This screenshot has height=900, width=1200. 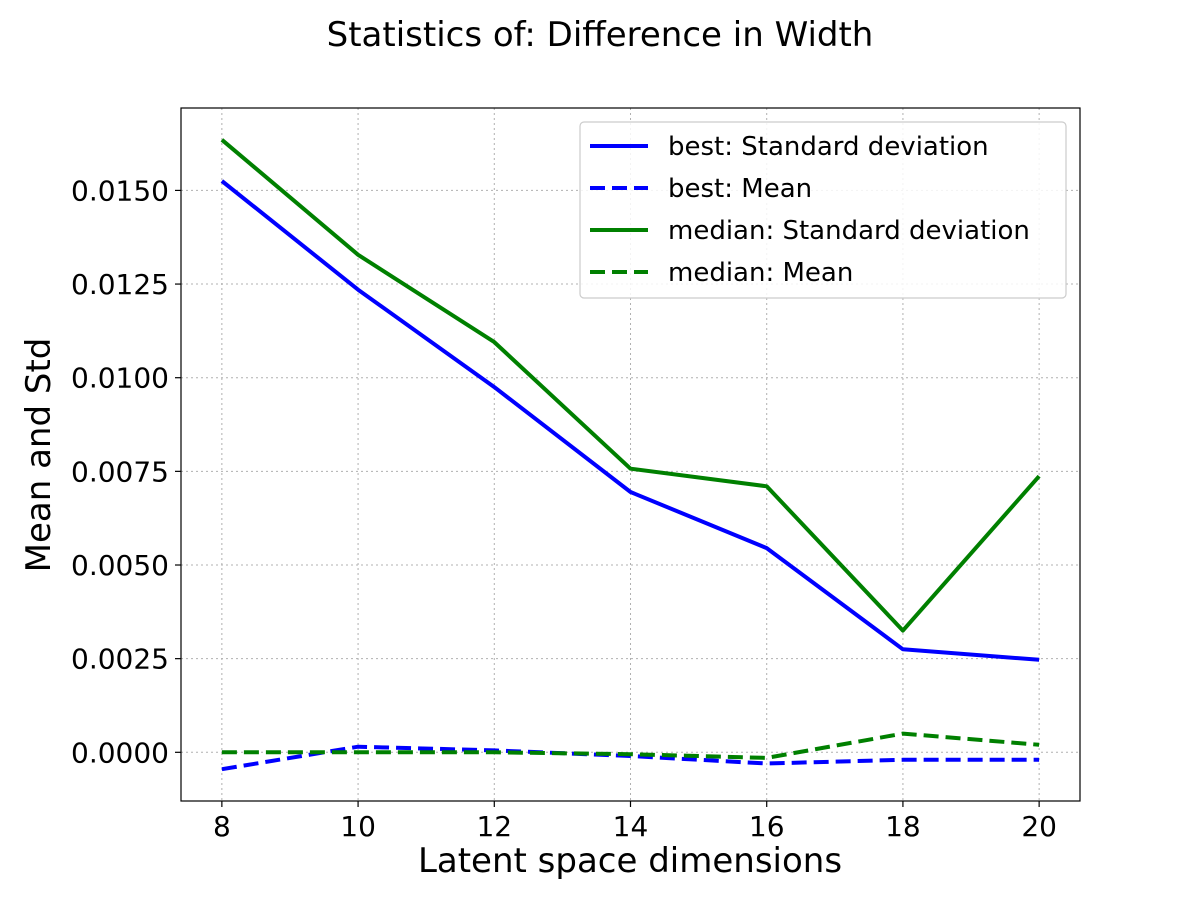 What do you see at coordinates (222, 826) in the screenshot?
I see `x-tick-label: 8` at bounding box center [222, 826].